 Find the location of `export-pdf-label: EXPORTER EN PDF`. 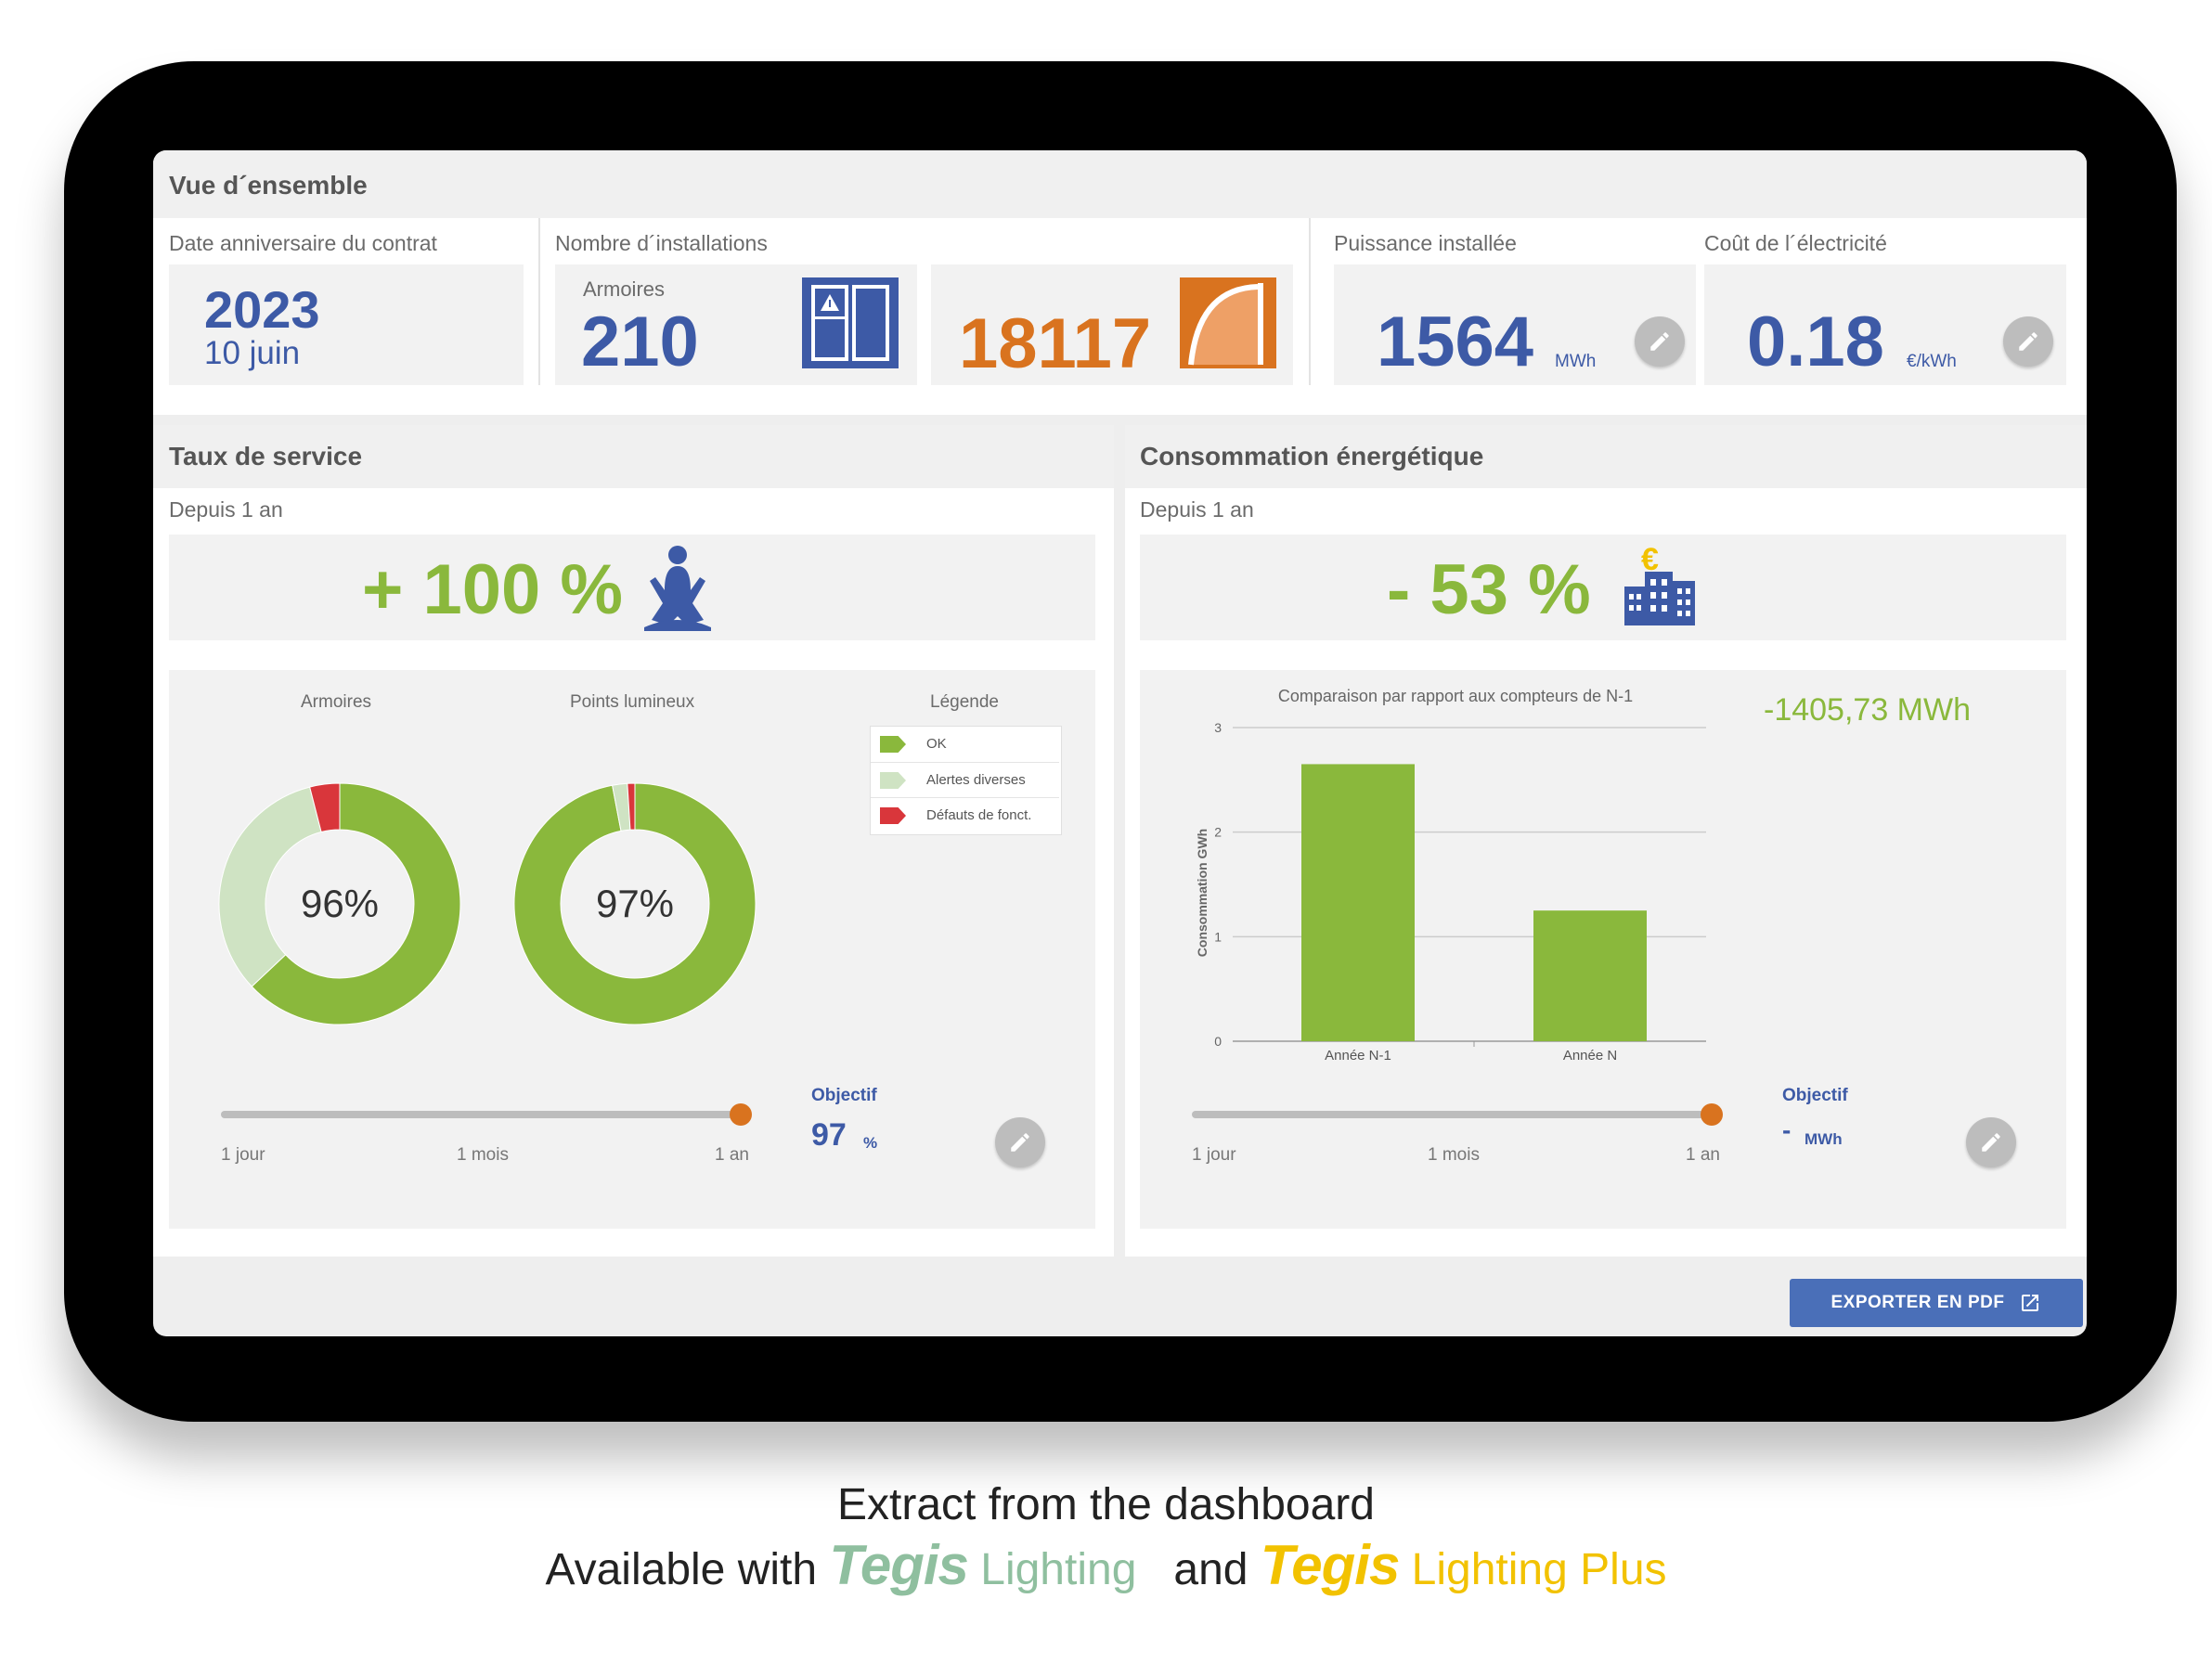

export-pdf-label: EXPORTER EN PDF is located at coordinates (1917, 1302).